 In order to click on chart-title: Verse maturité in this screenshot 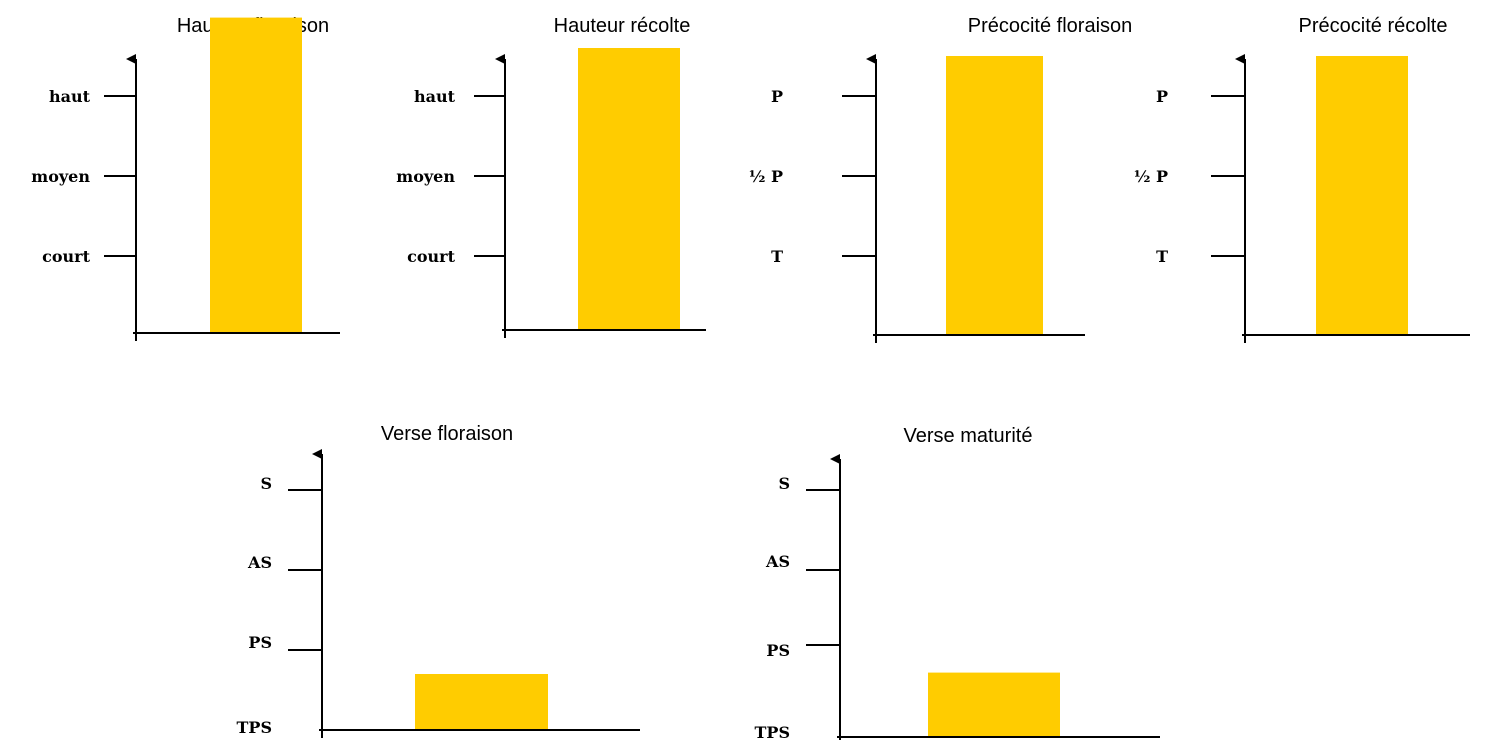, I will do `click(968, 436)`.